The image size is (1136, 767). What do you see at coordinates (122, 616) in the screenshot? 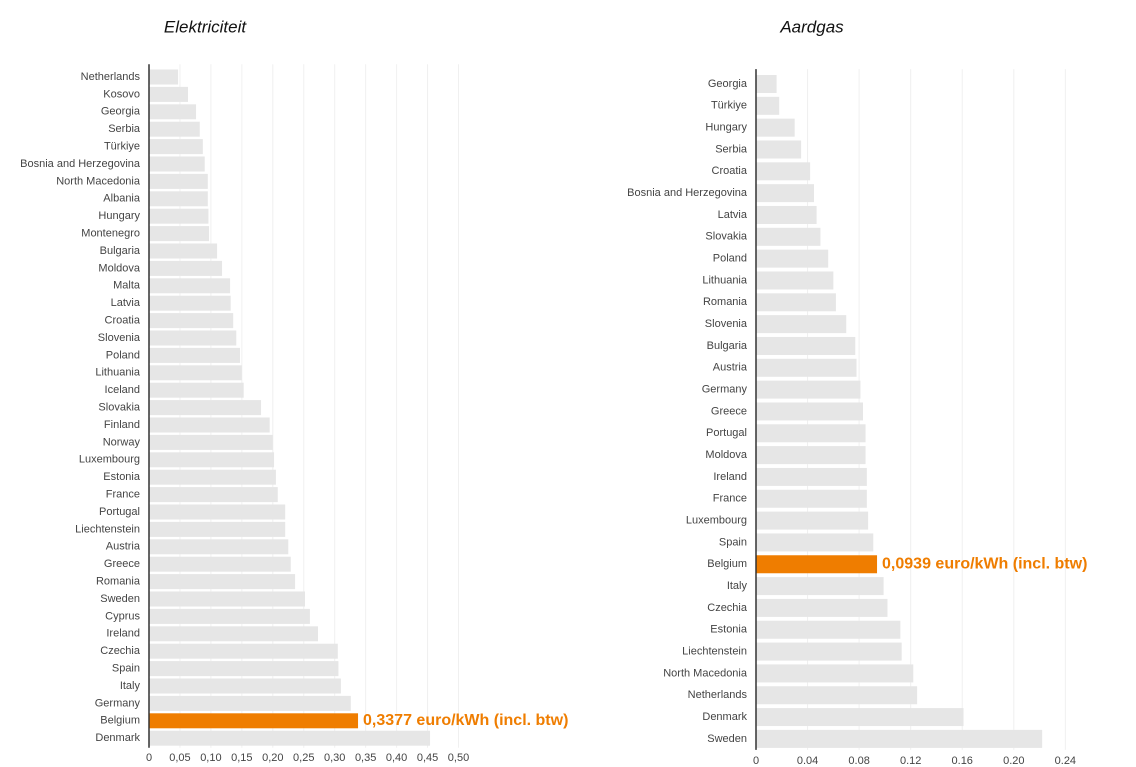
I see `y-tick-label: Cyprus` at bounding box center [122, 616].